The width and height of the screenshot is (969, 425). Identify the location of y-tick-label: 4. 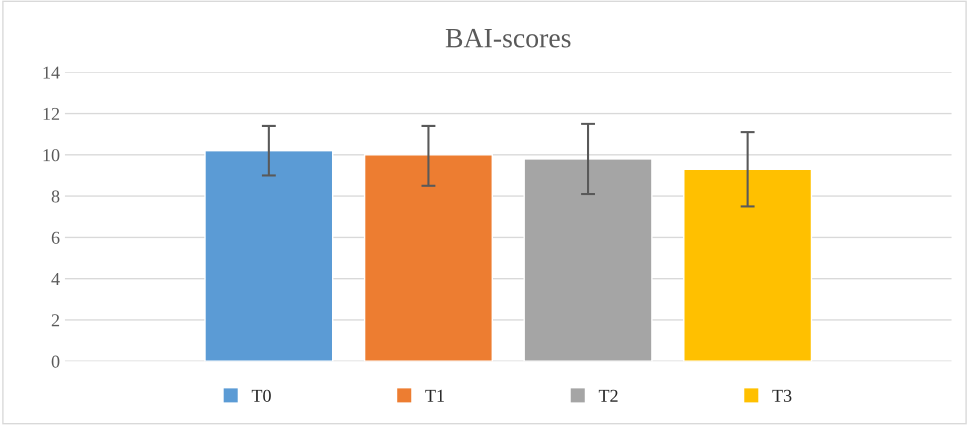
(55, 279).